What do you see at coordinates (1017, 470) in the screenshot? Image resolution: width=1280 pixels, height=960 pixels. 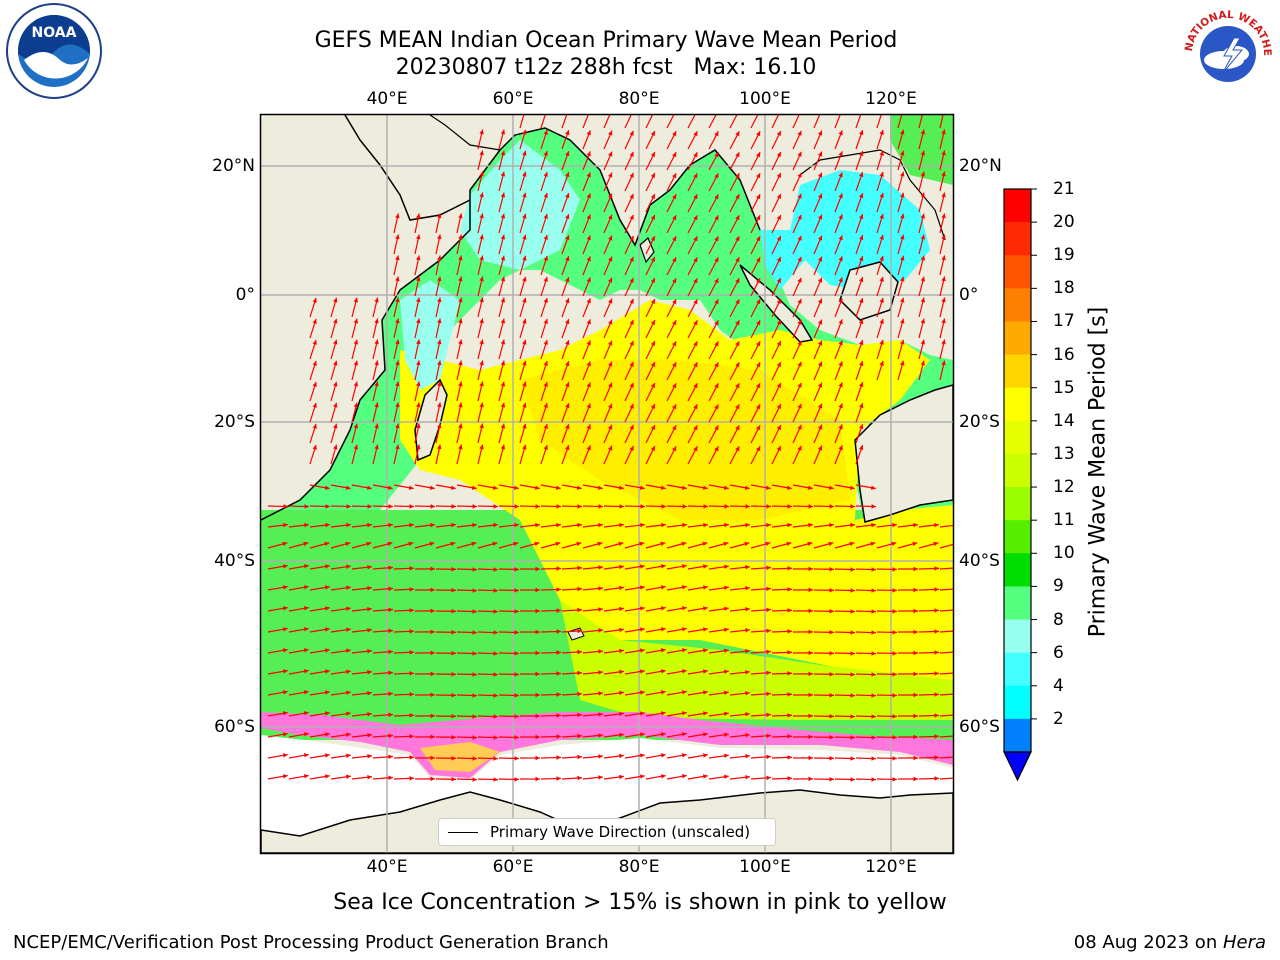 I see `colorbar-frame` at bounding box center [1017, 470].